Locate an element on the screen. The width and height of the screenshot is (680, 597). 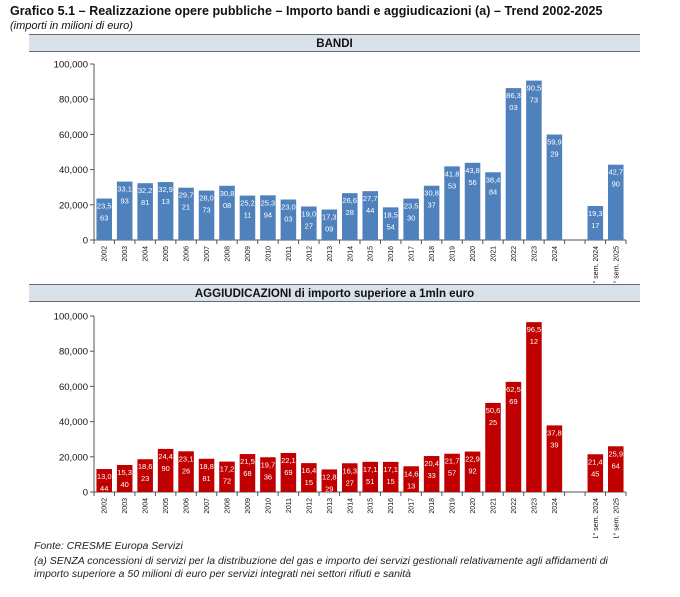
bar-value-label-continued: 33 is located at coordinates (431, 475).